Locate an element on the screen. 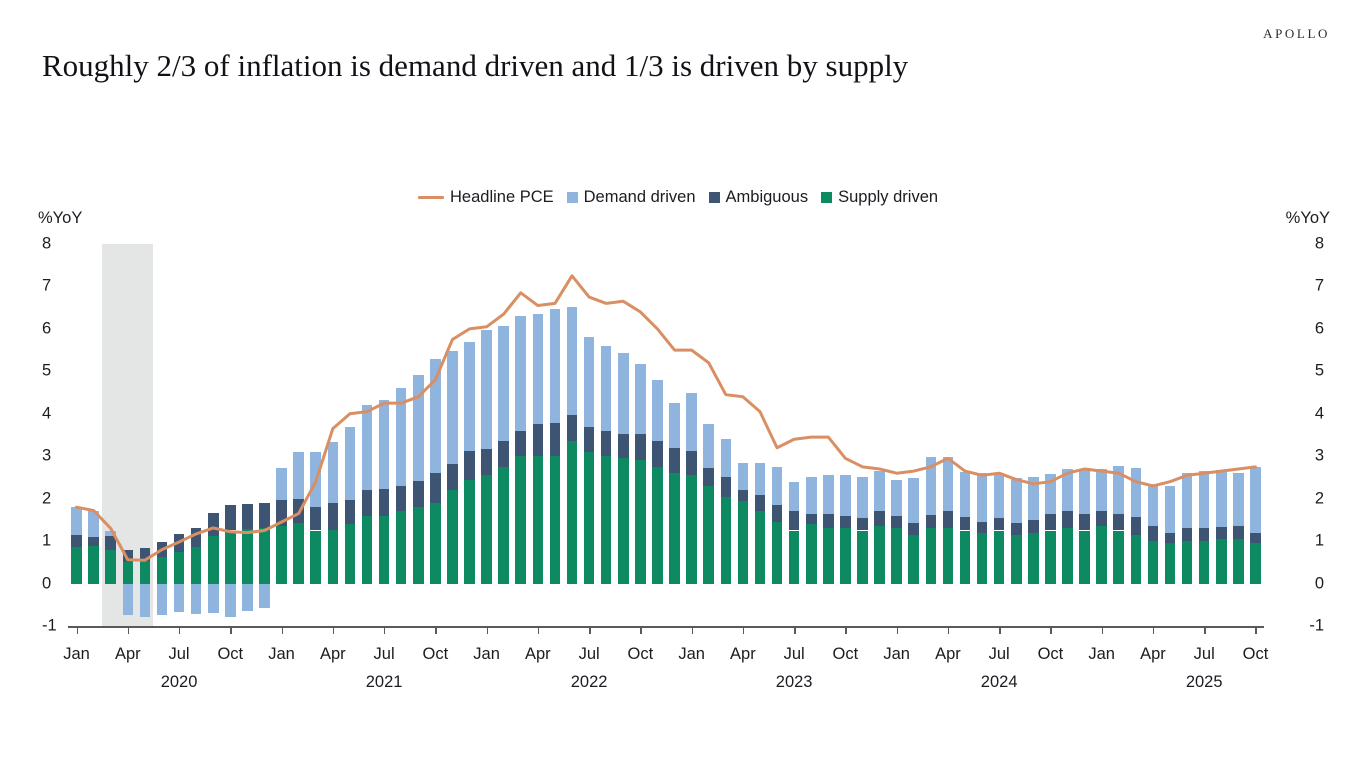 The height and width of the screenshot is (768, 1366). x-tickmark is located at coordinates (333, 630).